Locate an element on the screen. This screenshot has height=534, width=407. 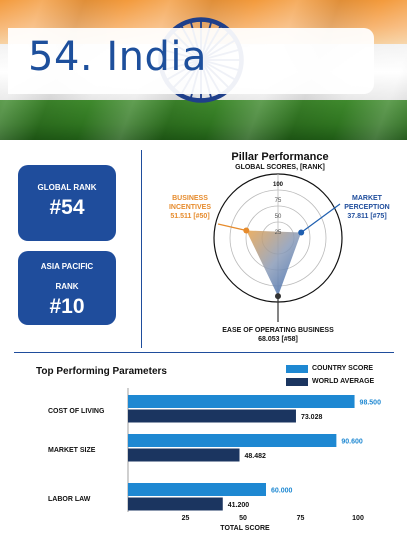
pillar-score-area is located at coordinates (274, 263).